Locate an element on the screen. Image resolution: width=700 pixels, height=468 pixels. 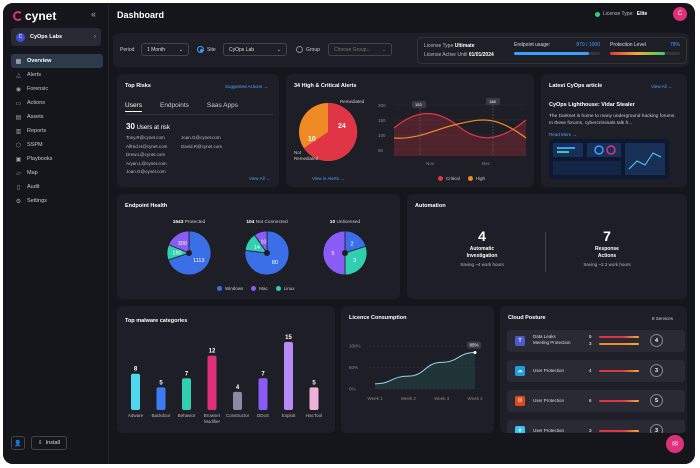
y-tick: 150 is located at coordinates (382, 120).